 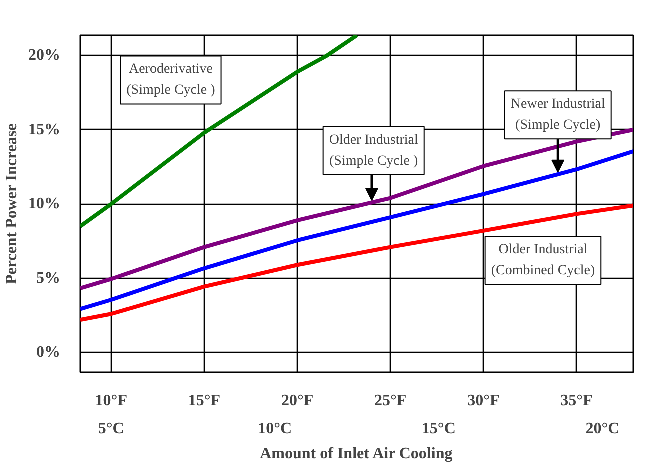 I want to click on y-tick-label: 10%, so click(x=44, y=204).